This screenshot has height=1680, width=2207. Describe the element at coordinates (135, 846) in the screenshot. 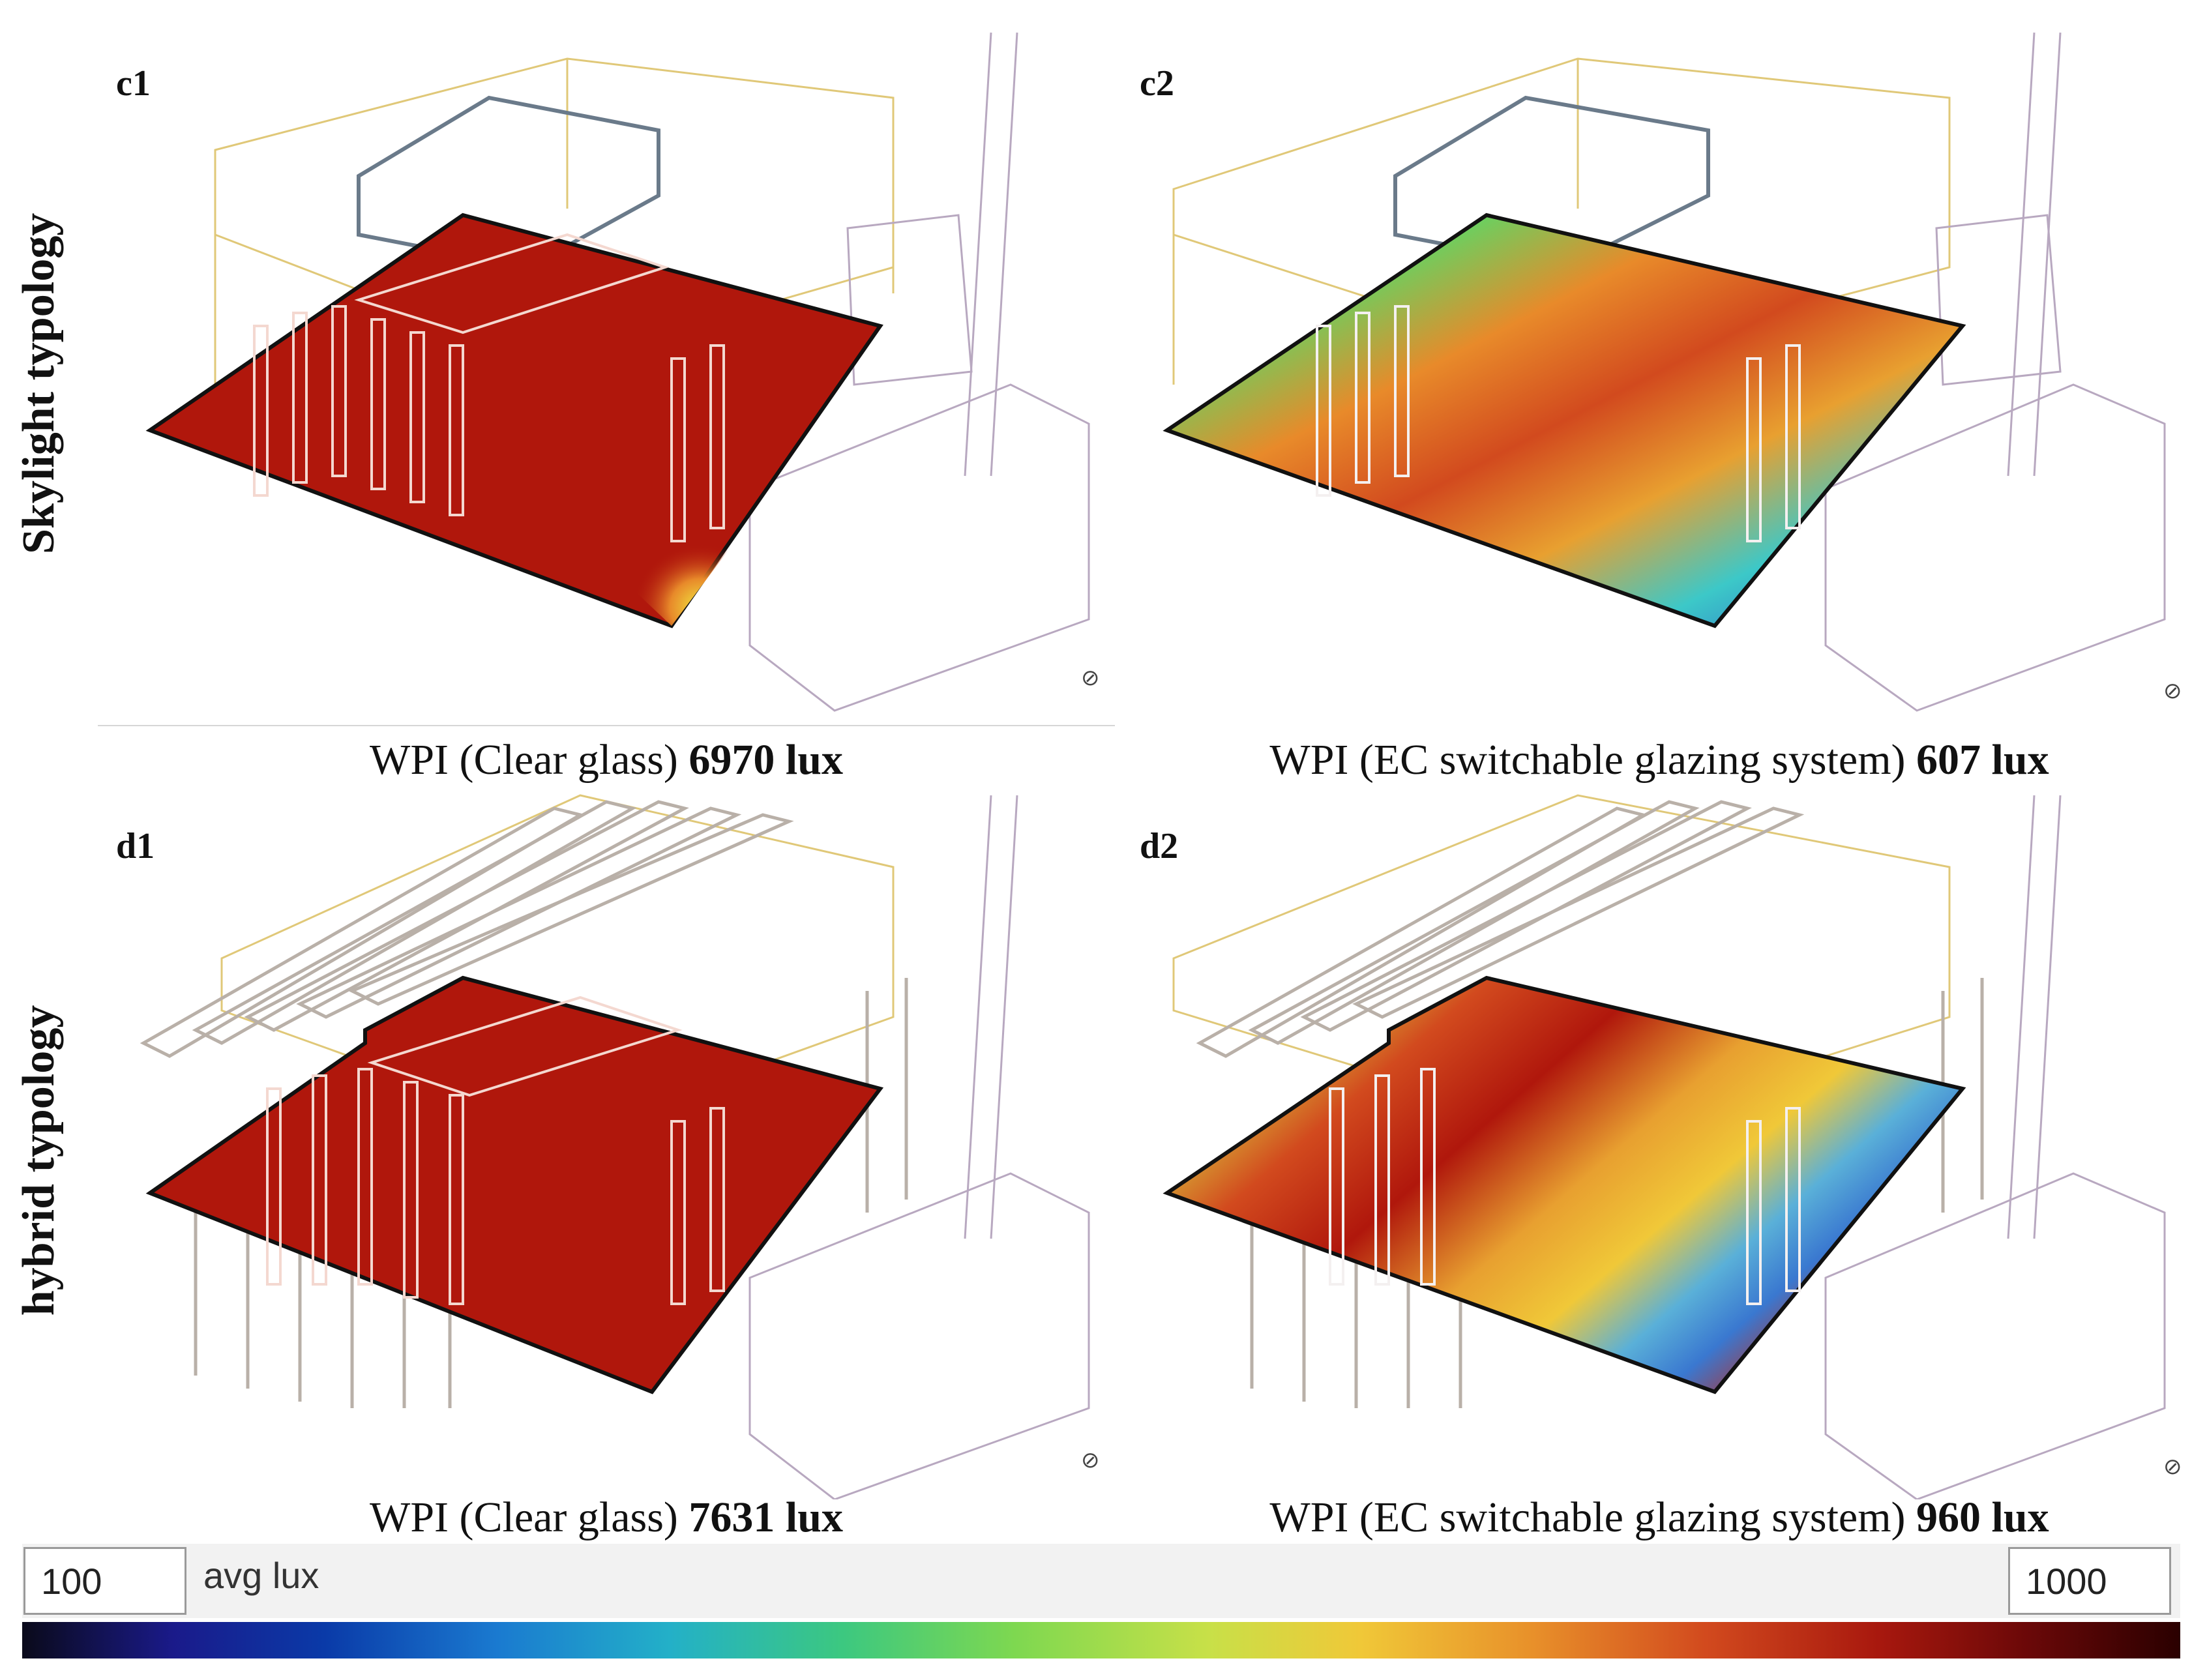

I see `panel-label-d1: d1` at that location.